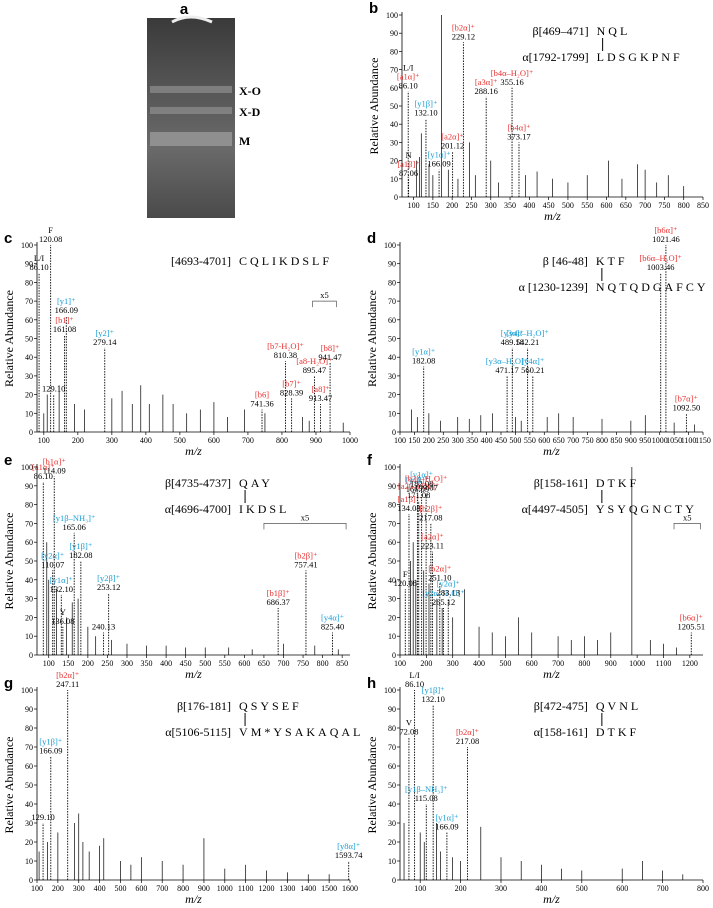 This screenshot has width=713, height=908. I want to click on peptide-name: β [46-48], so click(565, 261).